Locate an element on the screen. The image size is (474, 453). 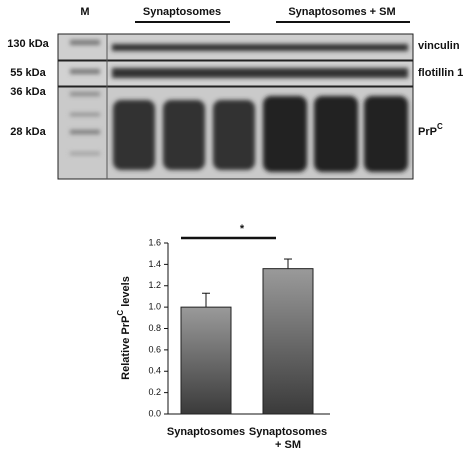
y-axis-label: Relative PrPC levels is located at coordinates (124, 328).